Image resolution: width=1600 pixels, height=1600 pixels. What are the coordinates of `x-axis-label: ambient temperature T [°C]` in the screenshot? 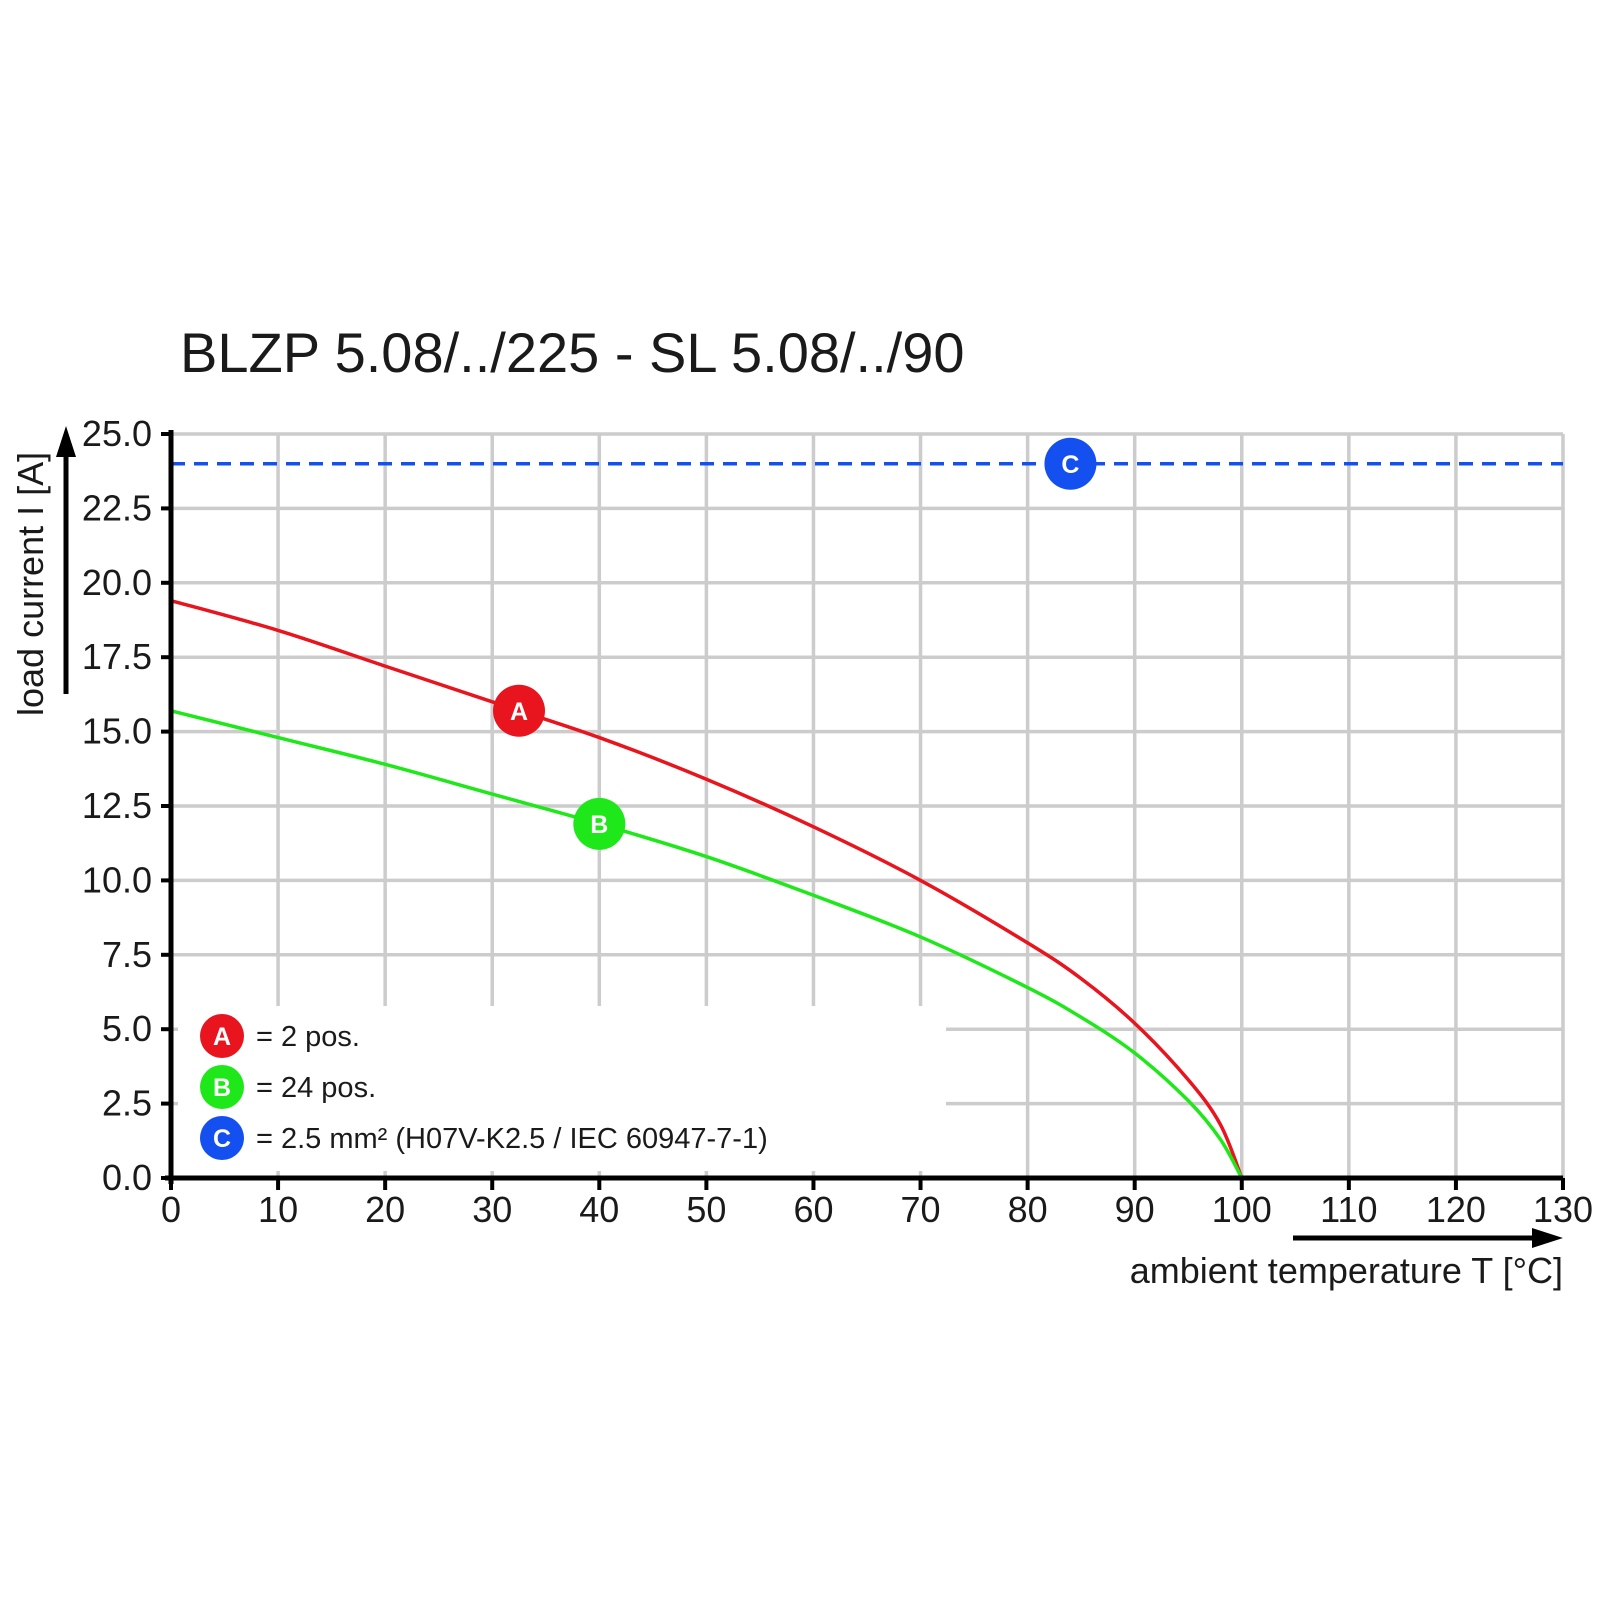 It's located at (1346, 1270).